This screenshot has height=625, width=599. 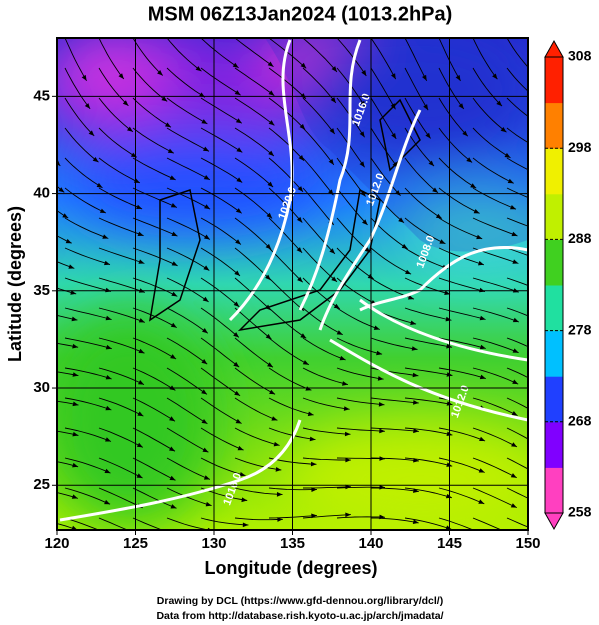 I want to click on y-tick-label: 45, so click(x=41, y=95).